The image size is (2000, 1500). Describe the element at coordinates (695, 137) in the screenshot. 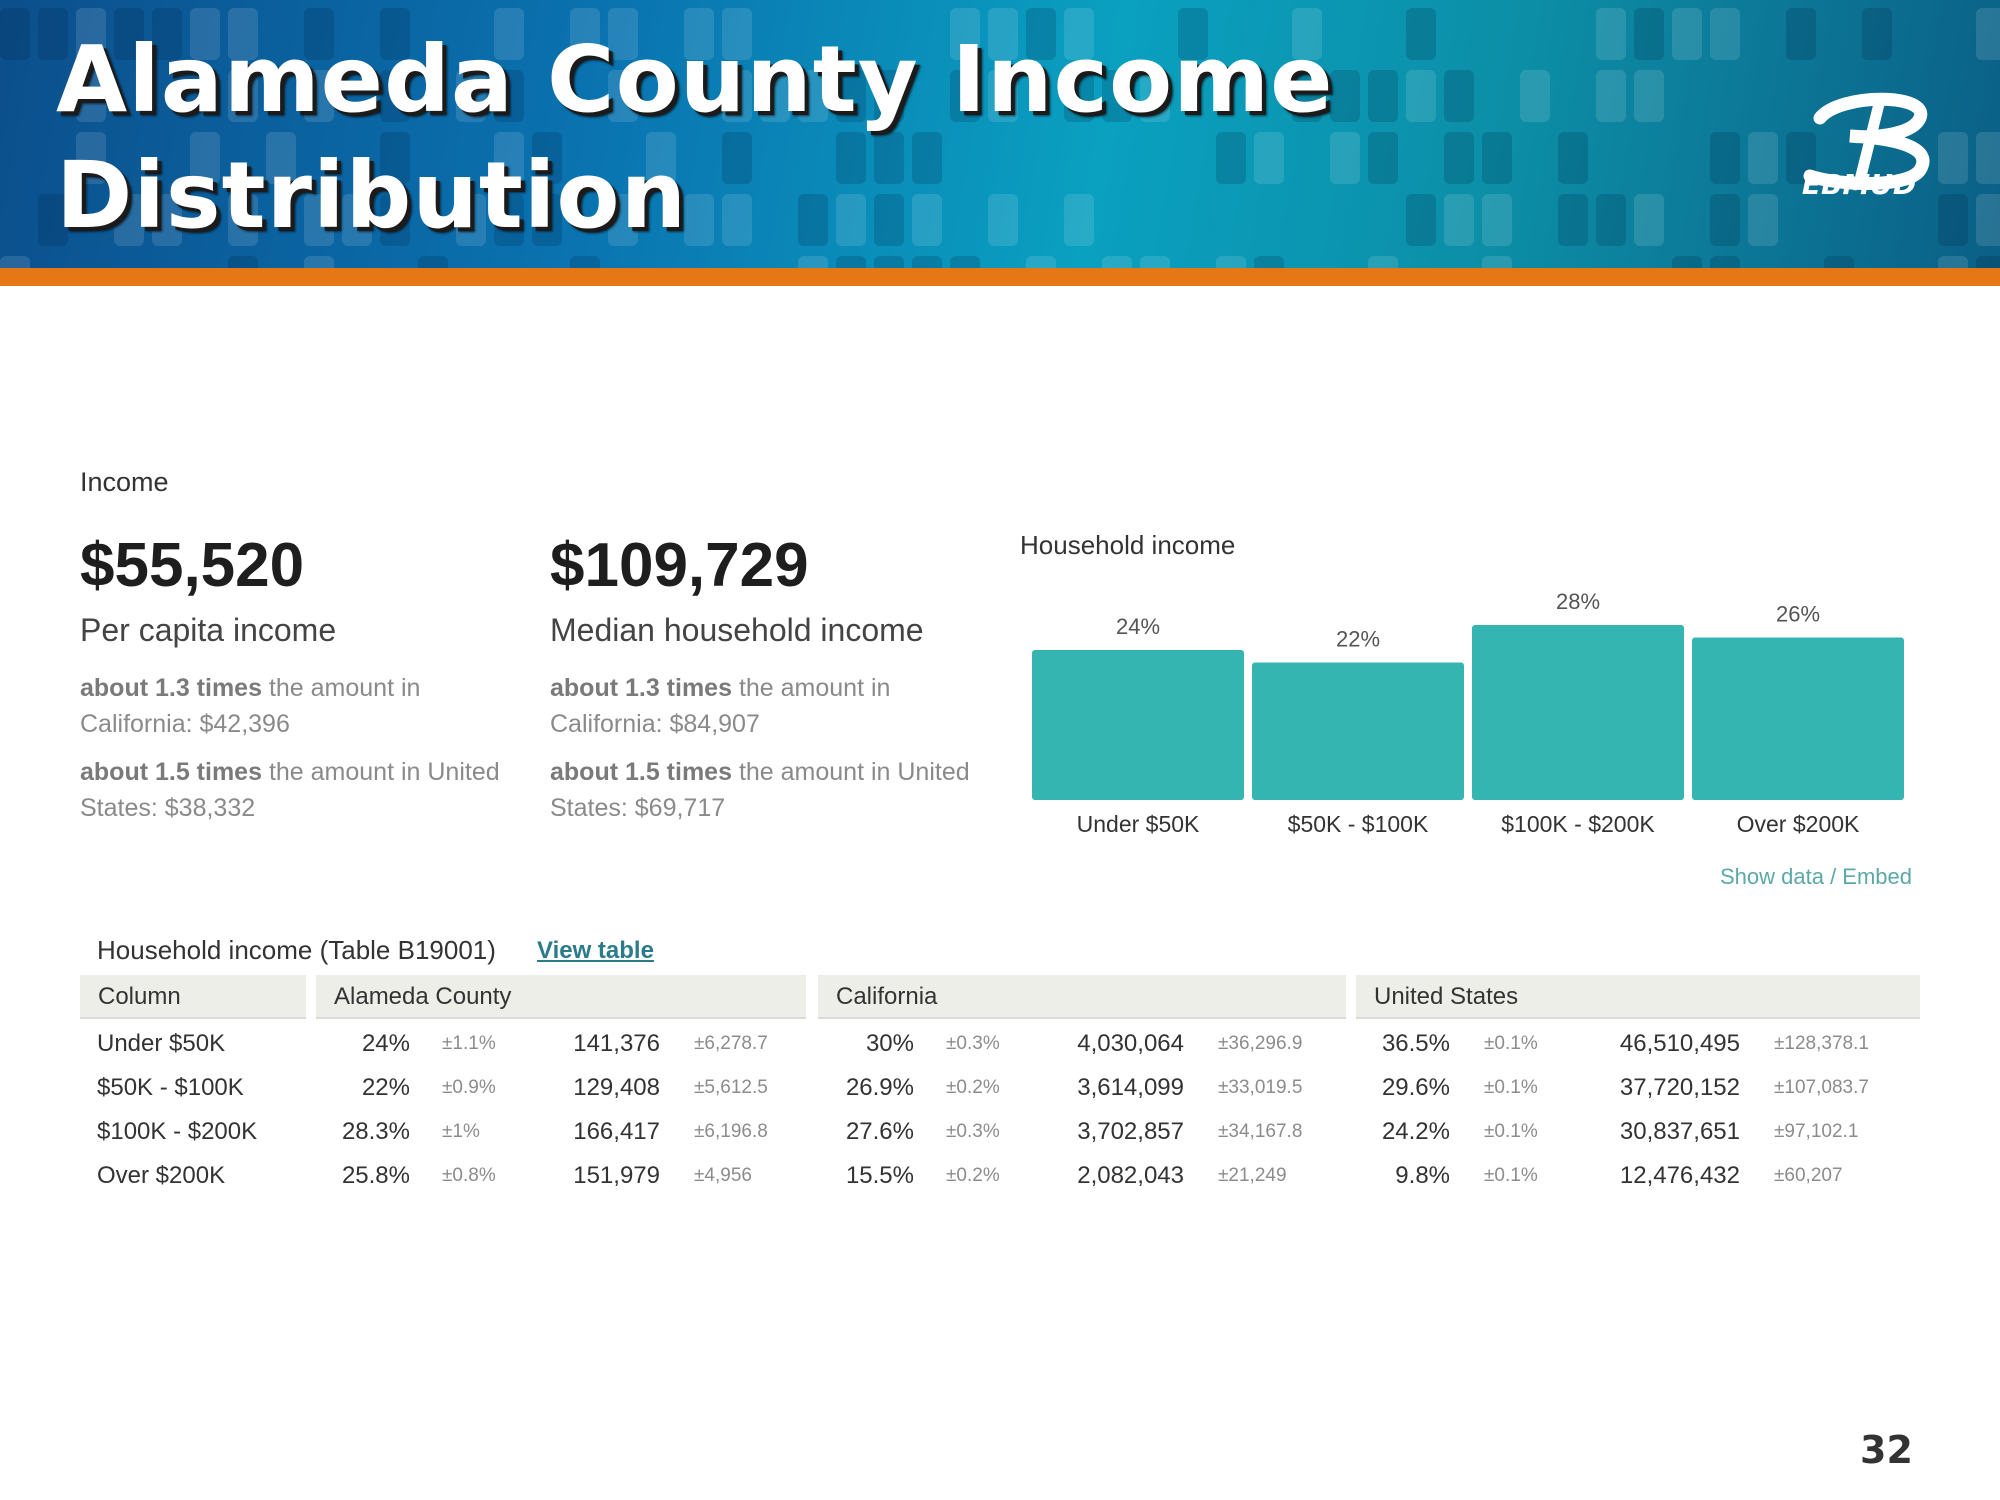

I see `slide-title: Alameda County Income Distribution` at that location.